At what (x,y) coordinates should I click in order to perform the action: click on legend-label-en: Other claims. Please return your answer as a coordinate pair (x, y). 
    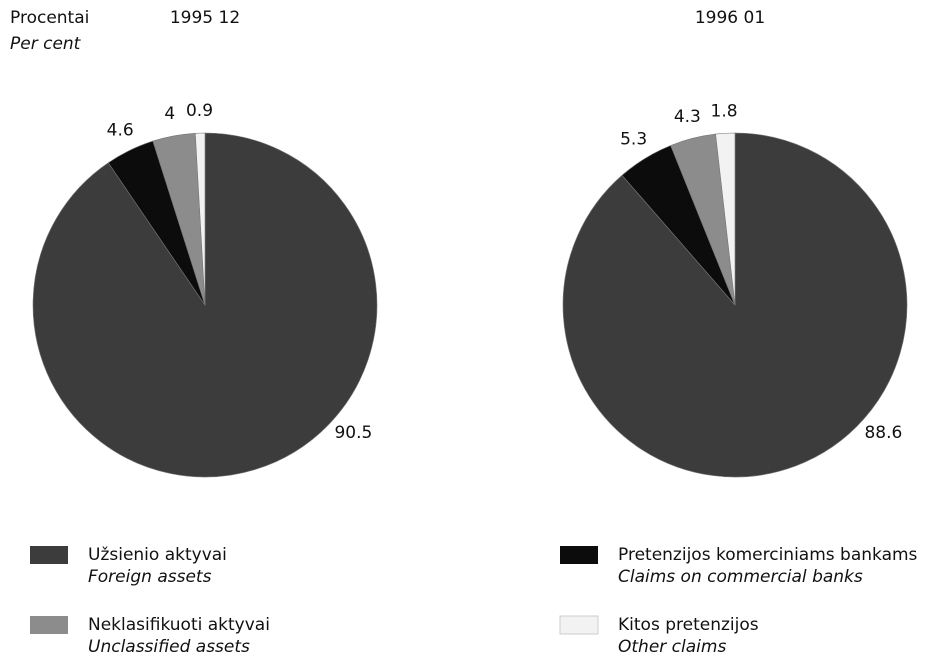
    Looking at the image, I should click on (672, 647).